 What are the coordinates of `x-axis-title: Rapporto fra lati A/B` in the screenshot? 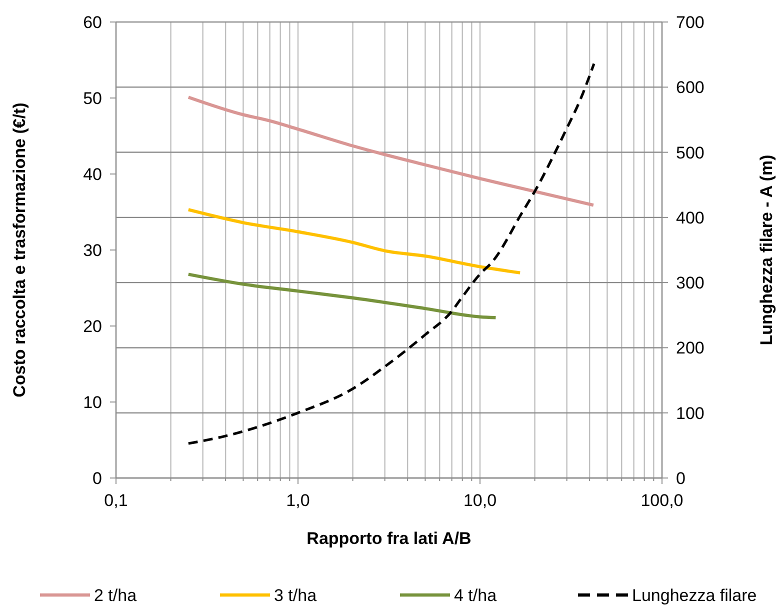 It's located at (389, 538).